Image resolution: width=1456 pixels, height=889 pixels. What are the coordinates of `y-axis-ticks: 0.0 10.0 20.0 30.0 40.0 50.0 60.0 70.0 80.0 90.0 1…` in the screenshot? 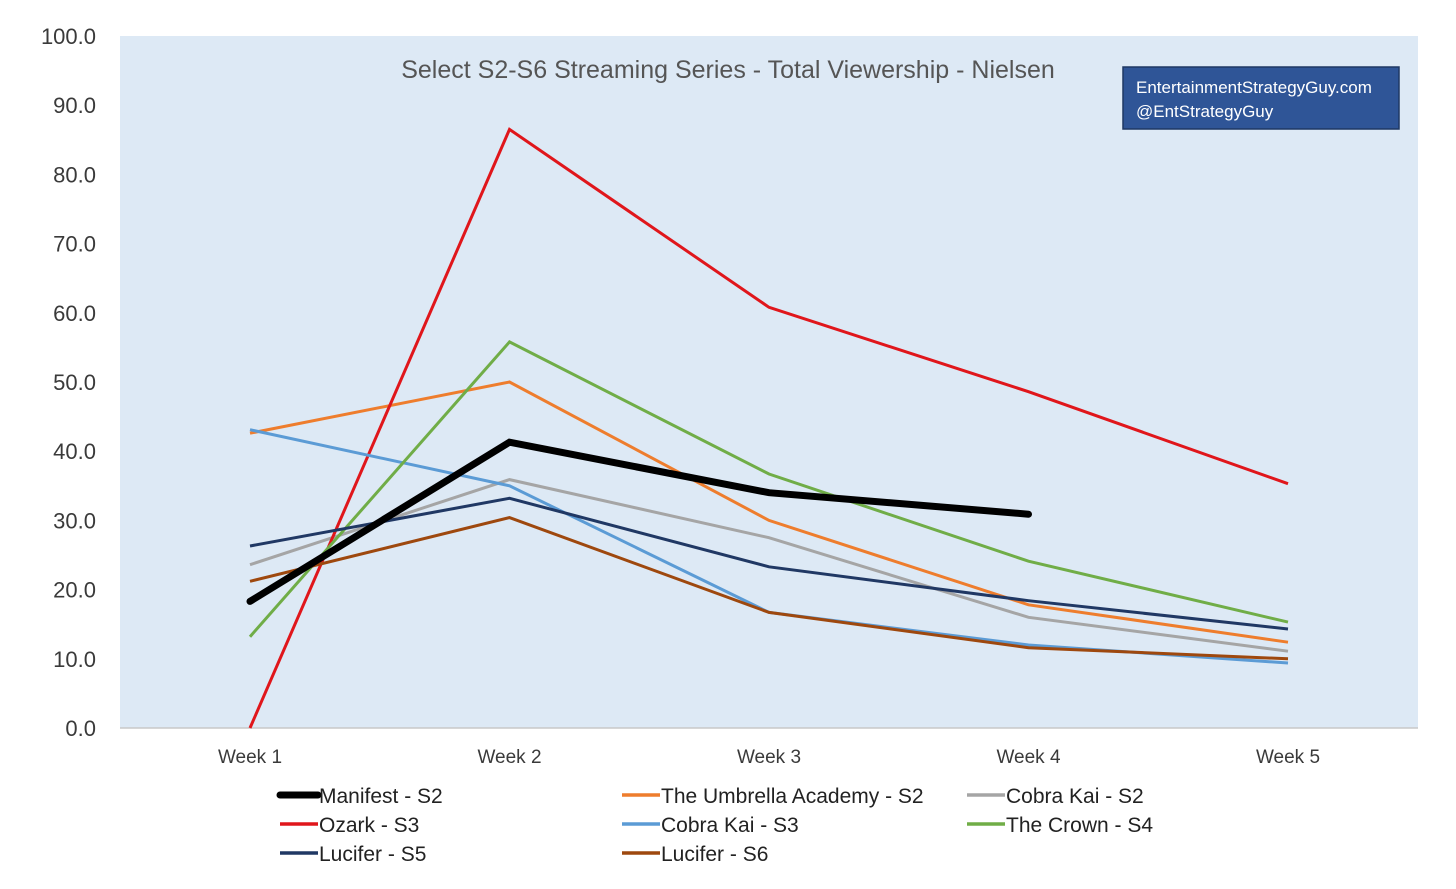 It's located at (68, 382).